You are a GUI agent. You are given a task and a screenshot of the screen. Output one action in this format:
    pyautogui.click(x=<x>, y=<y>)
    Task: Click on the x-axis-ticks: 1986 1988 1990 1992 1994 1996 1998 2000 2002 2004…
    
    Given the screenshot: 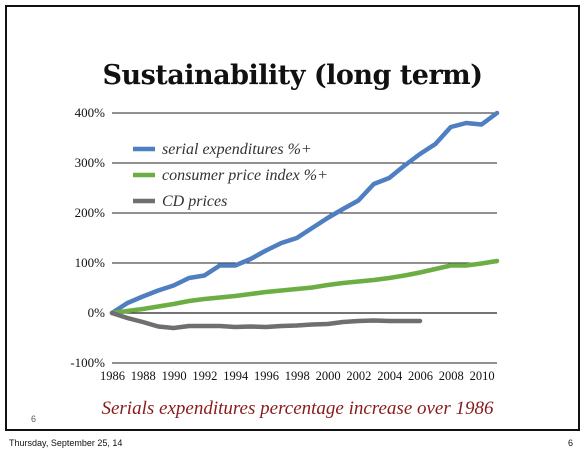 What is the action you would take?
    pyautogui.click(x=297, y=376)
    